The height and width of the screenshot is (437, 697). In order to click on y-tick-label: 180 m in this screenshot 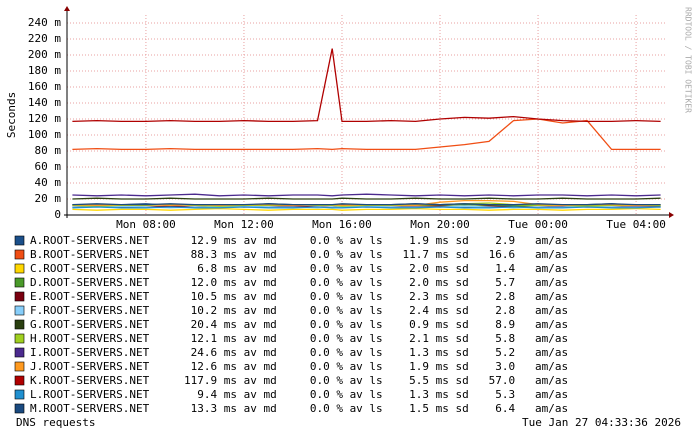, I will do `click(44, 70)`.